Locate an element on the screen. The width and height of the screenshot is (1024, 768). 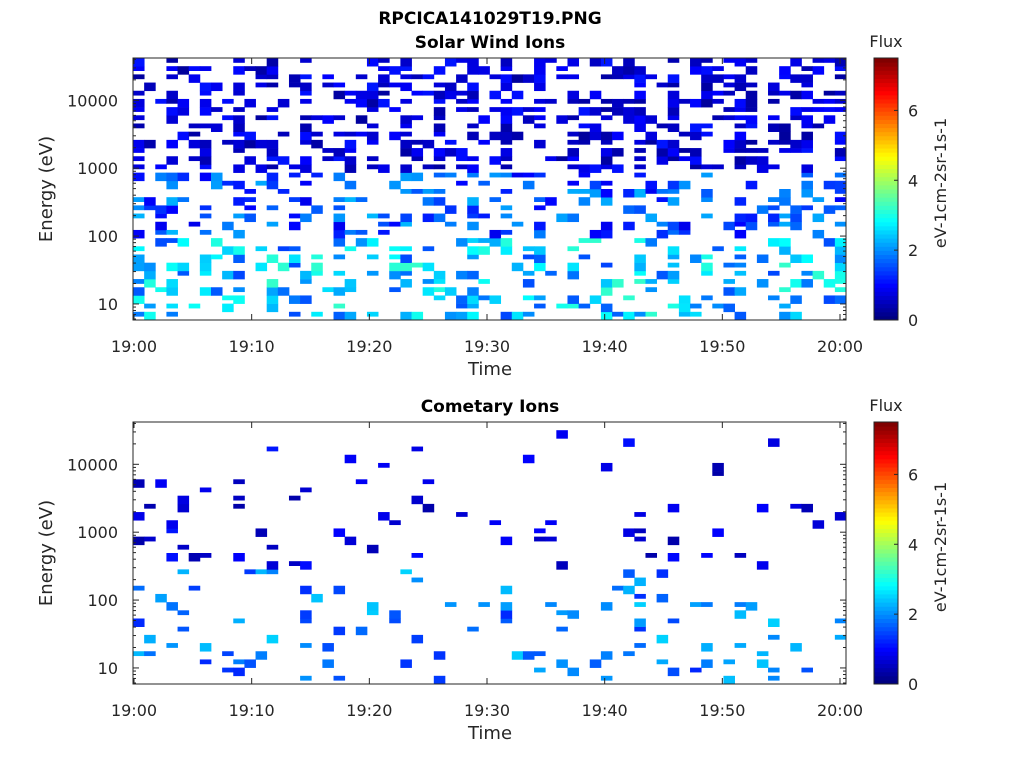
x-tick-label: 19:50 is located at coordinates (722, 346).